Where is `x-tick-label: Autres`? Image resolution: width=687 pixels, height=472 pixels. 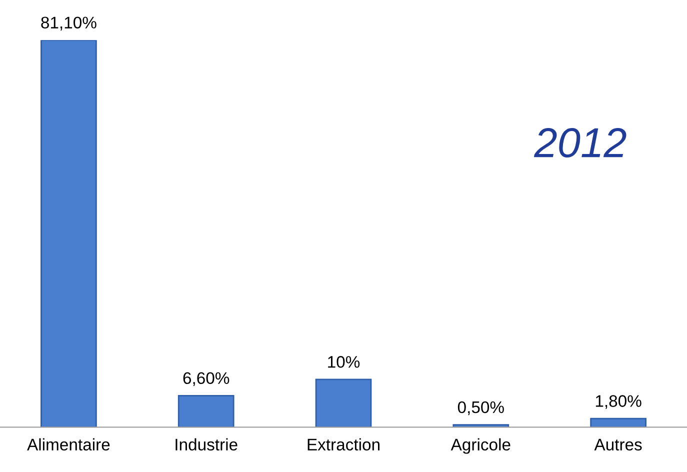 x-tick-label: Autres is located at coordinates (618, 444).